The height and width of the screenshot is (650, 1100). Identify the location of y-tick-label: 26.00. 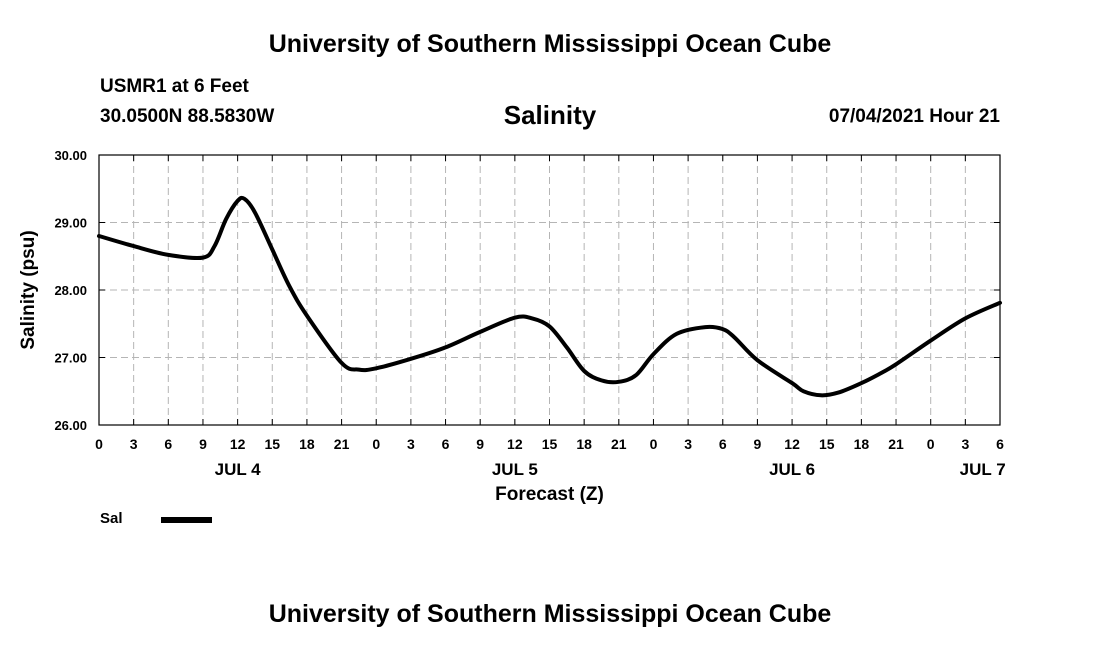
(70, 425).